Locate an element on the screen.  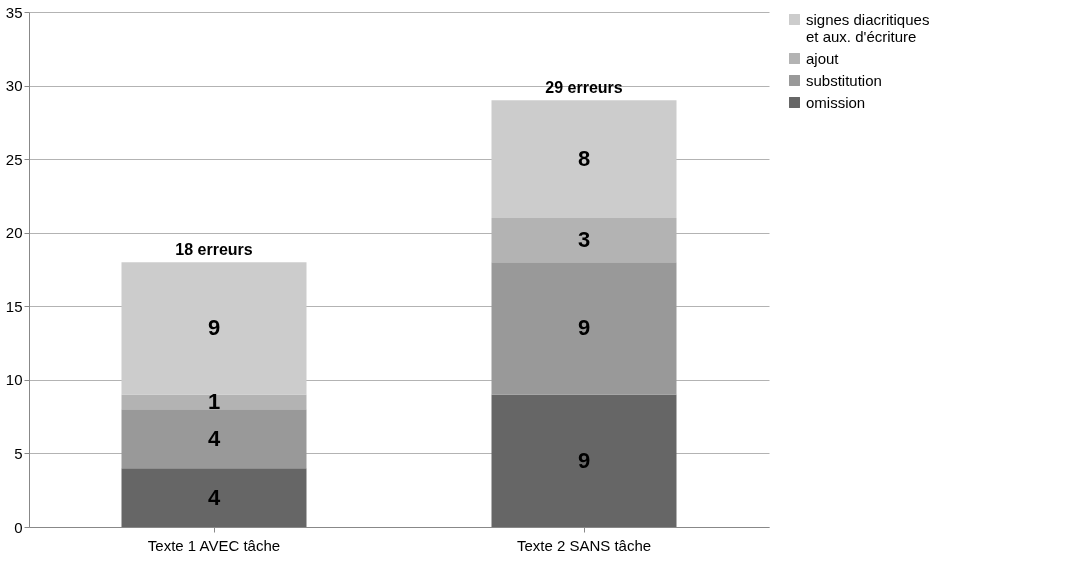
legend-label: ajout is located at coordinates (823, 58).